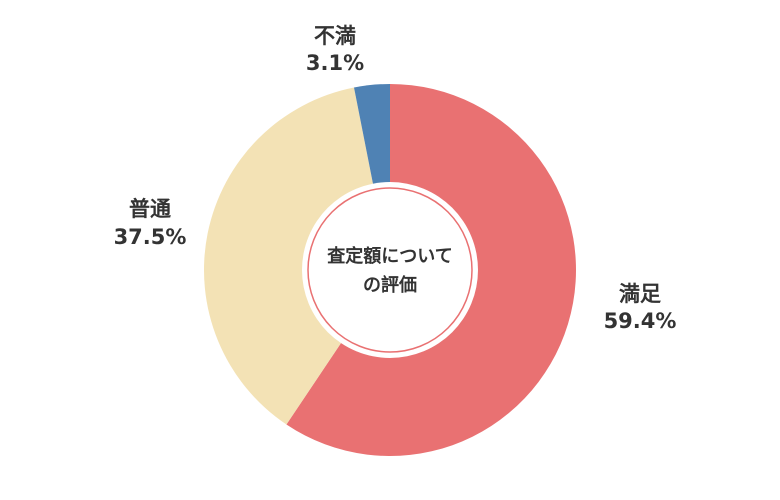 The image size is (780, 500). I want to click on category-label: 不満, so click(335, 36).